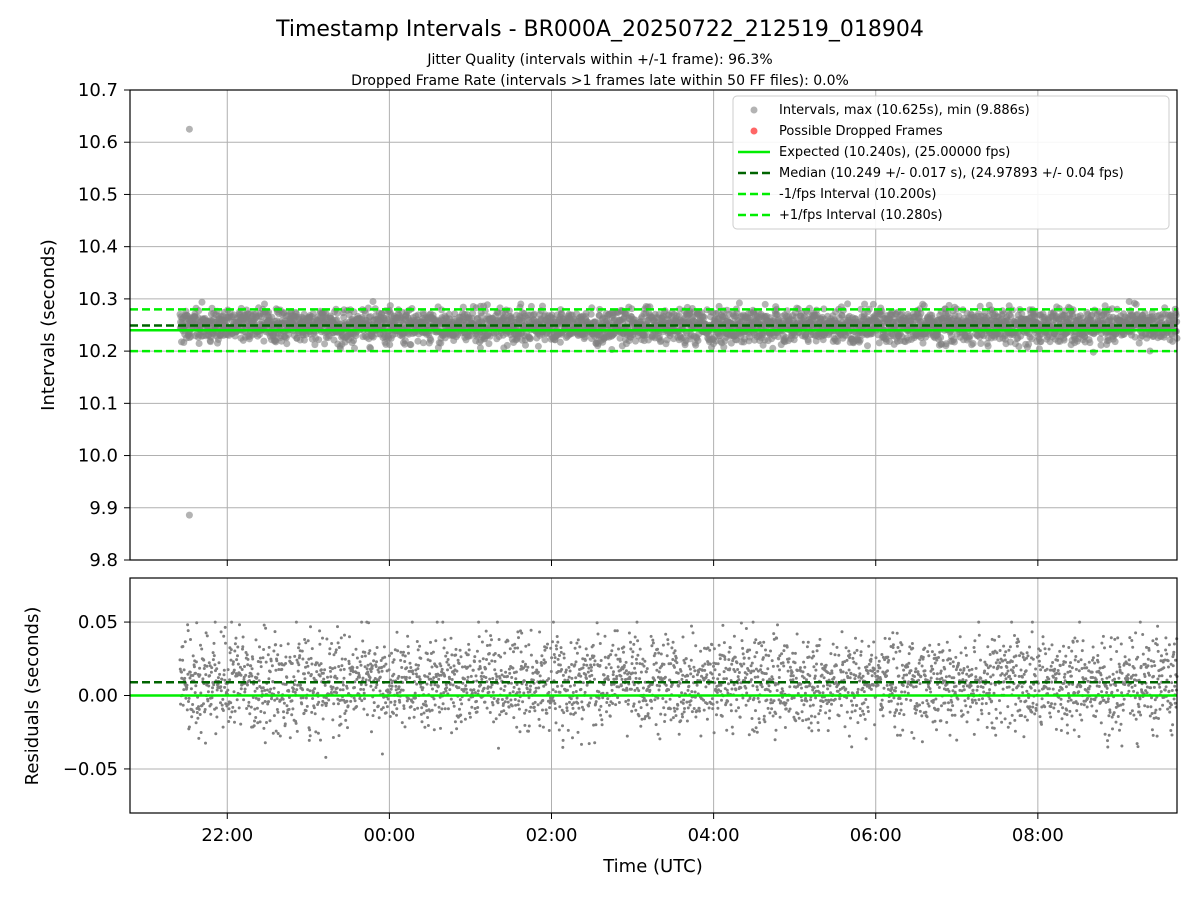 Image resolution: width=1200 pixels, height=900 pixels. Describe the element at coordinates (189, 129) in the screenshot. I see `interval-outlier-point` at that location.